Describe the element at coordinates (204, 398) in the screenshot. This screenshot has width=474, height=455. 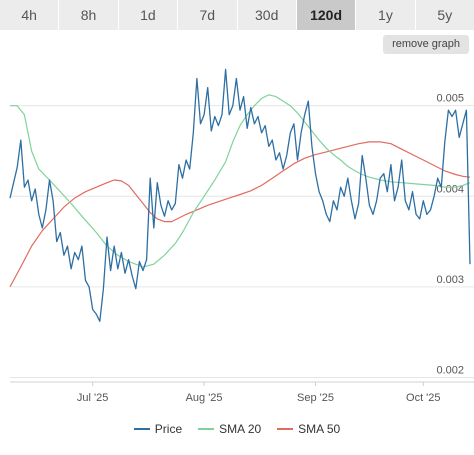
I see `x-tick-label: Aug '25` at that location.